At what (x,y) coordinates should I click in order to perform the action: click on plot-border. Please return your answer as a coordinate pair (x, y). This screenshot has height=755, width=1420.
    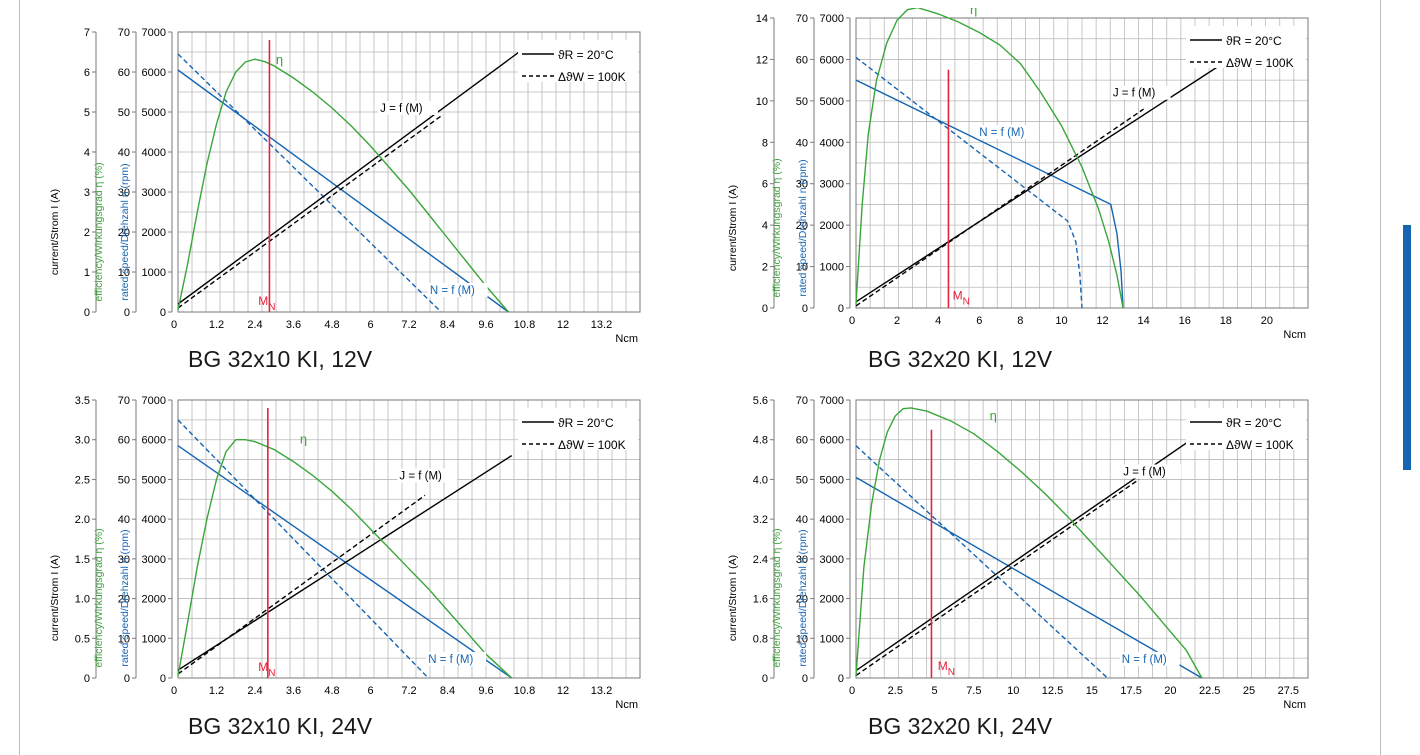
    Looking at the image, I should click on (409, 172).